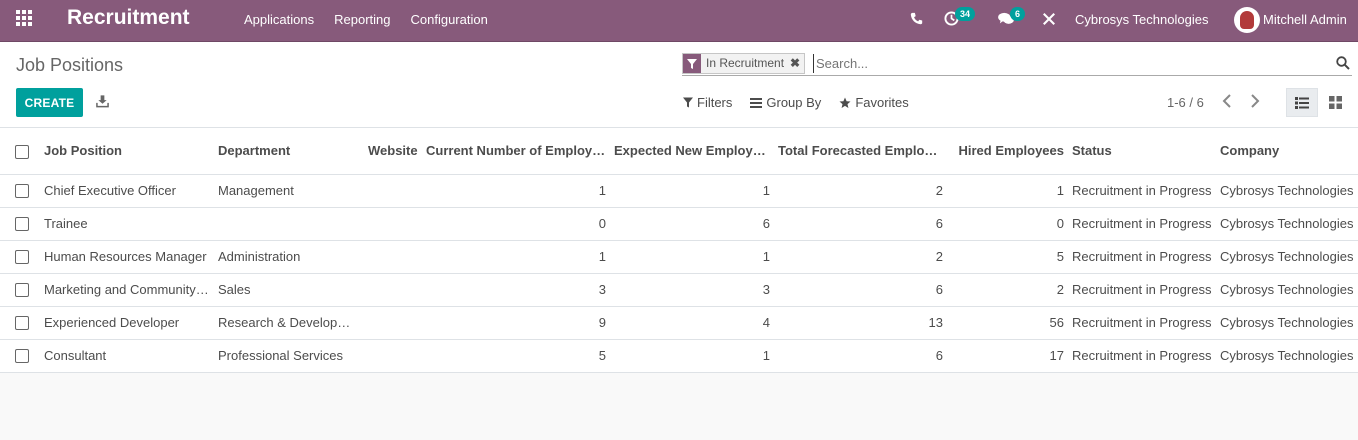 The image size is (1358, 440). What do you see at coordinates (692, 151) in the screenshot?
I see `column-header-expected-new-employees: Expected New Employees` at bounding box center [692, 151].